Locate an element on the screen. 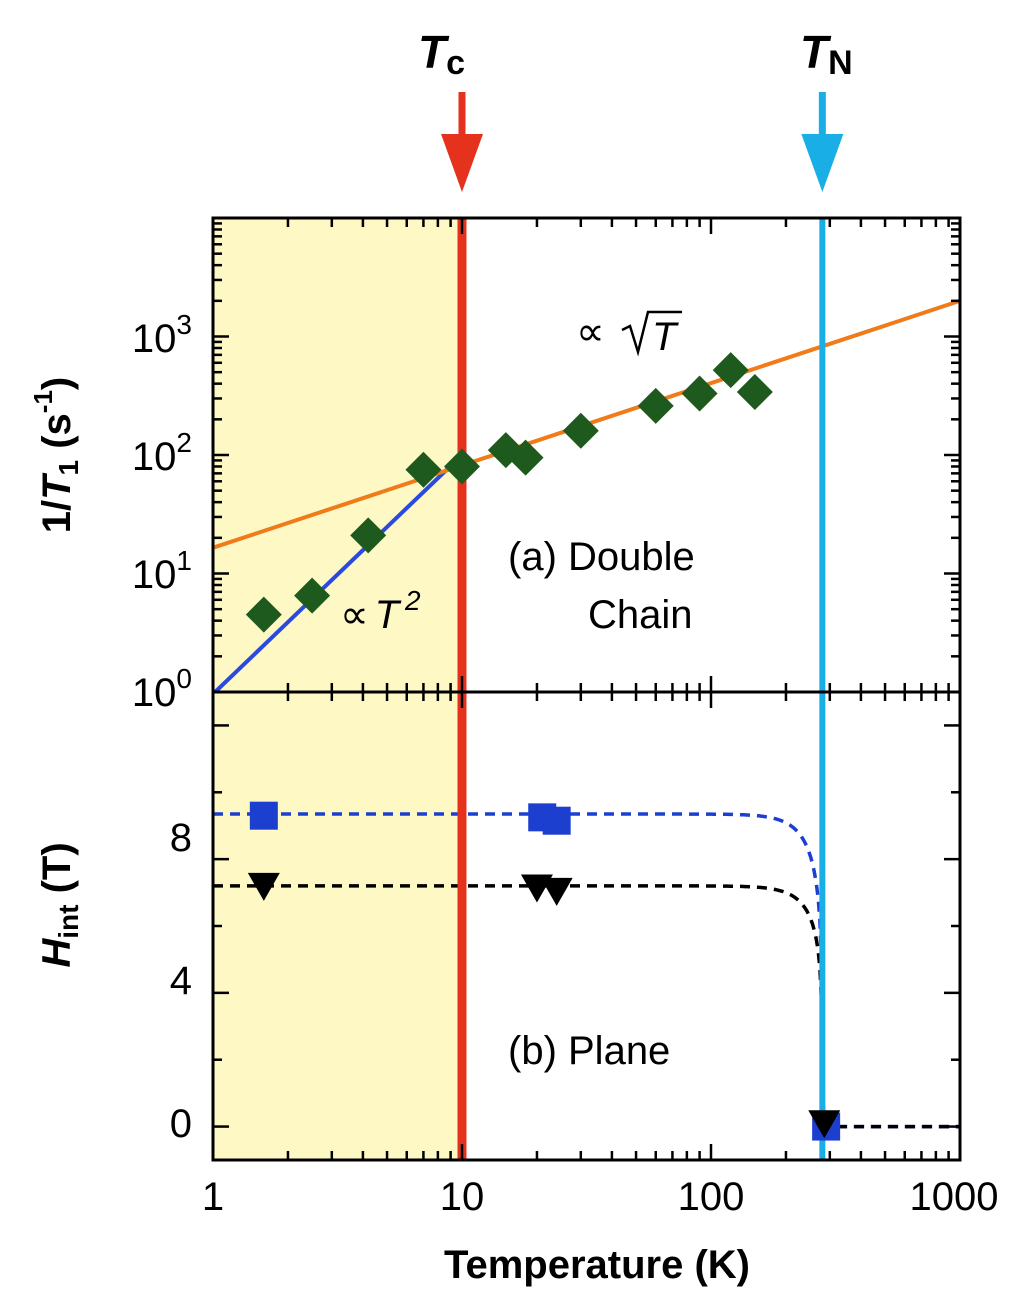 The width and height of the screenshot is (1023, 1296). x-tick-label-100: 100 is located at coordinates (711, 1197).